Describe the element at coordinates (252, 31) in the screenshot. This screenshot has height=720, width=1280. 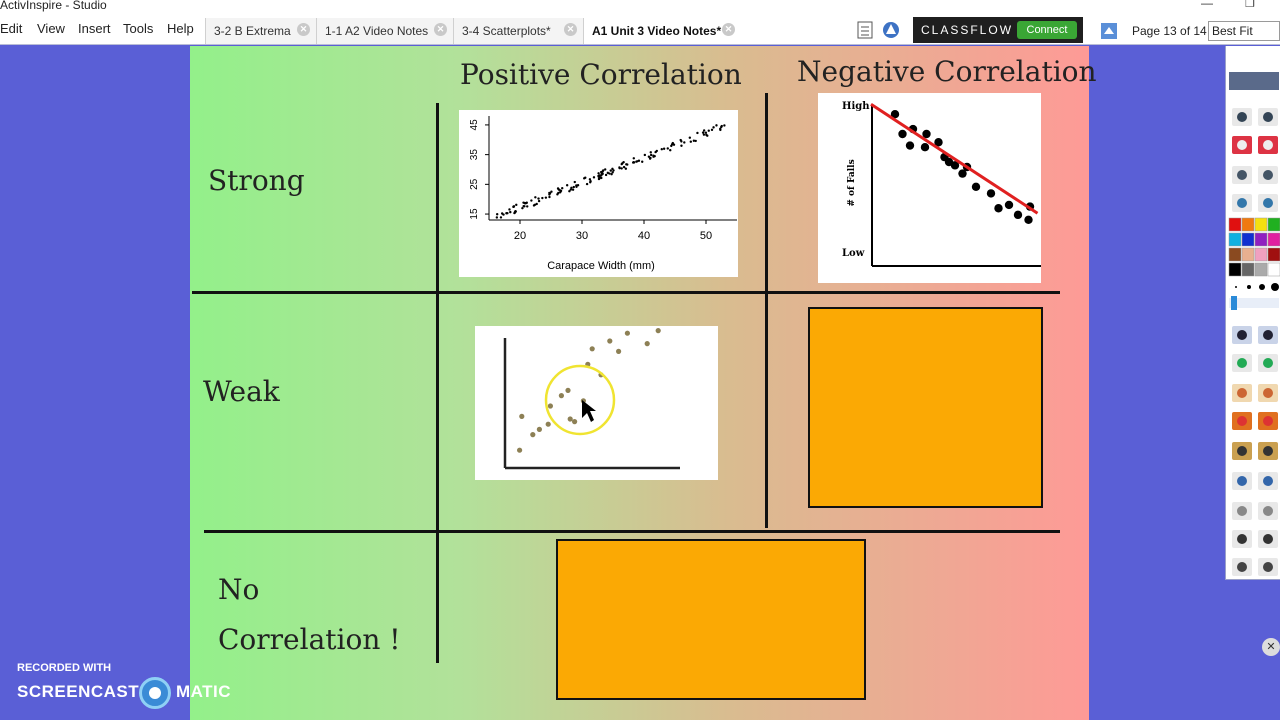
I see `tab-label: 3-2 B Extrema` at that location.